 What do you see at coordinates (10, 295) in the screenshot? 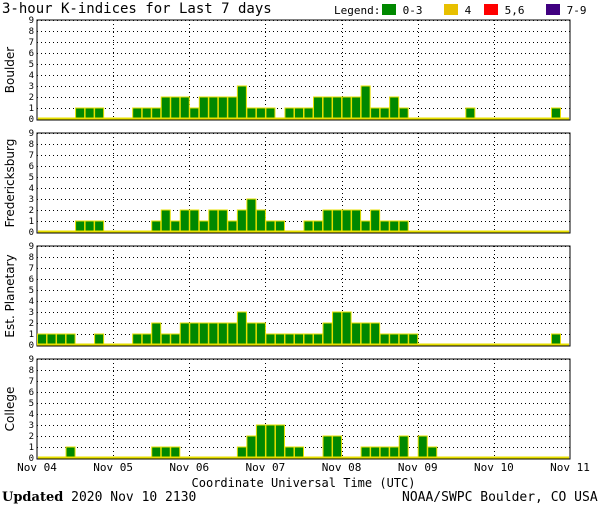
I see `station-label: Est. Planetary` at bounding box center [10, 295].